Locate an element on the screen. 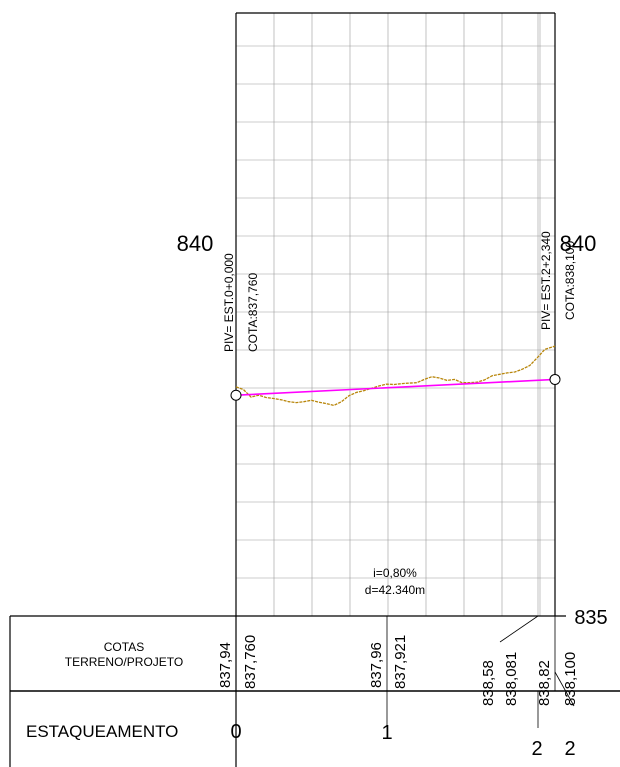  terrain-value-0: 837,94 is located at coordinates (225, 665).